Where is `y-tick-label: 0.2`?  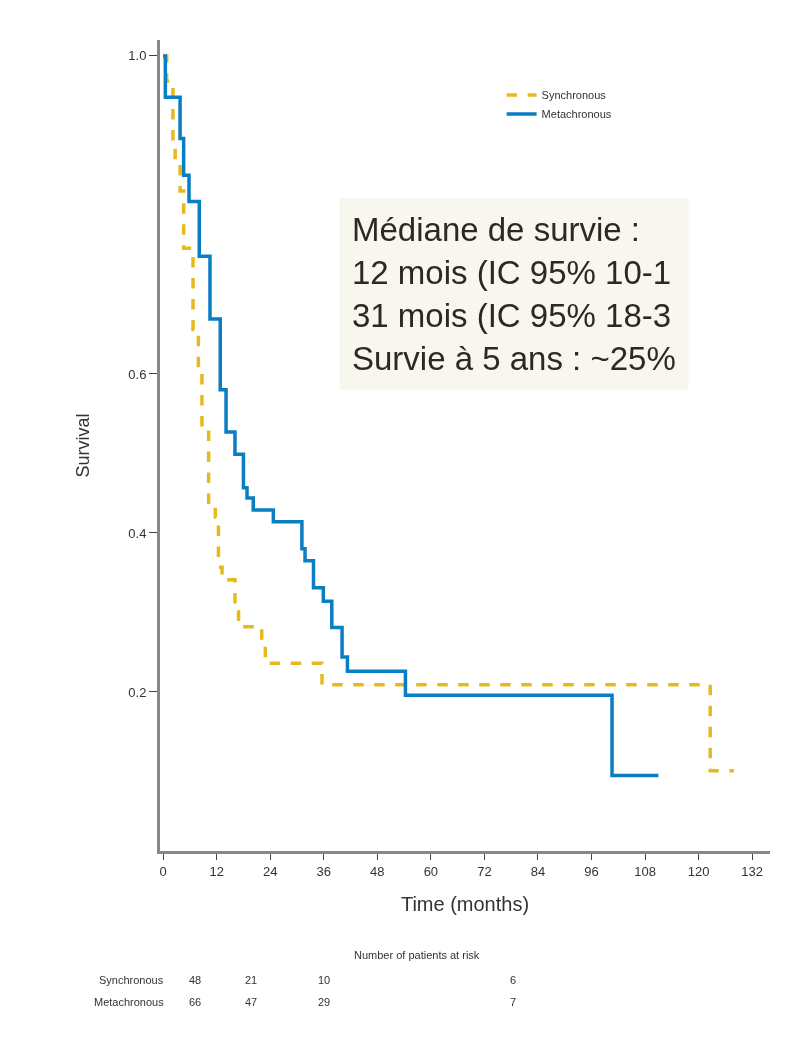
y-tick-label: 0.2 is located at coordinates (137, 692).